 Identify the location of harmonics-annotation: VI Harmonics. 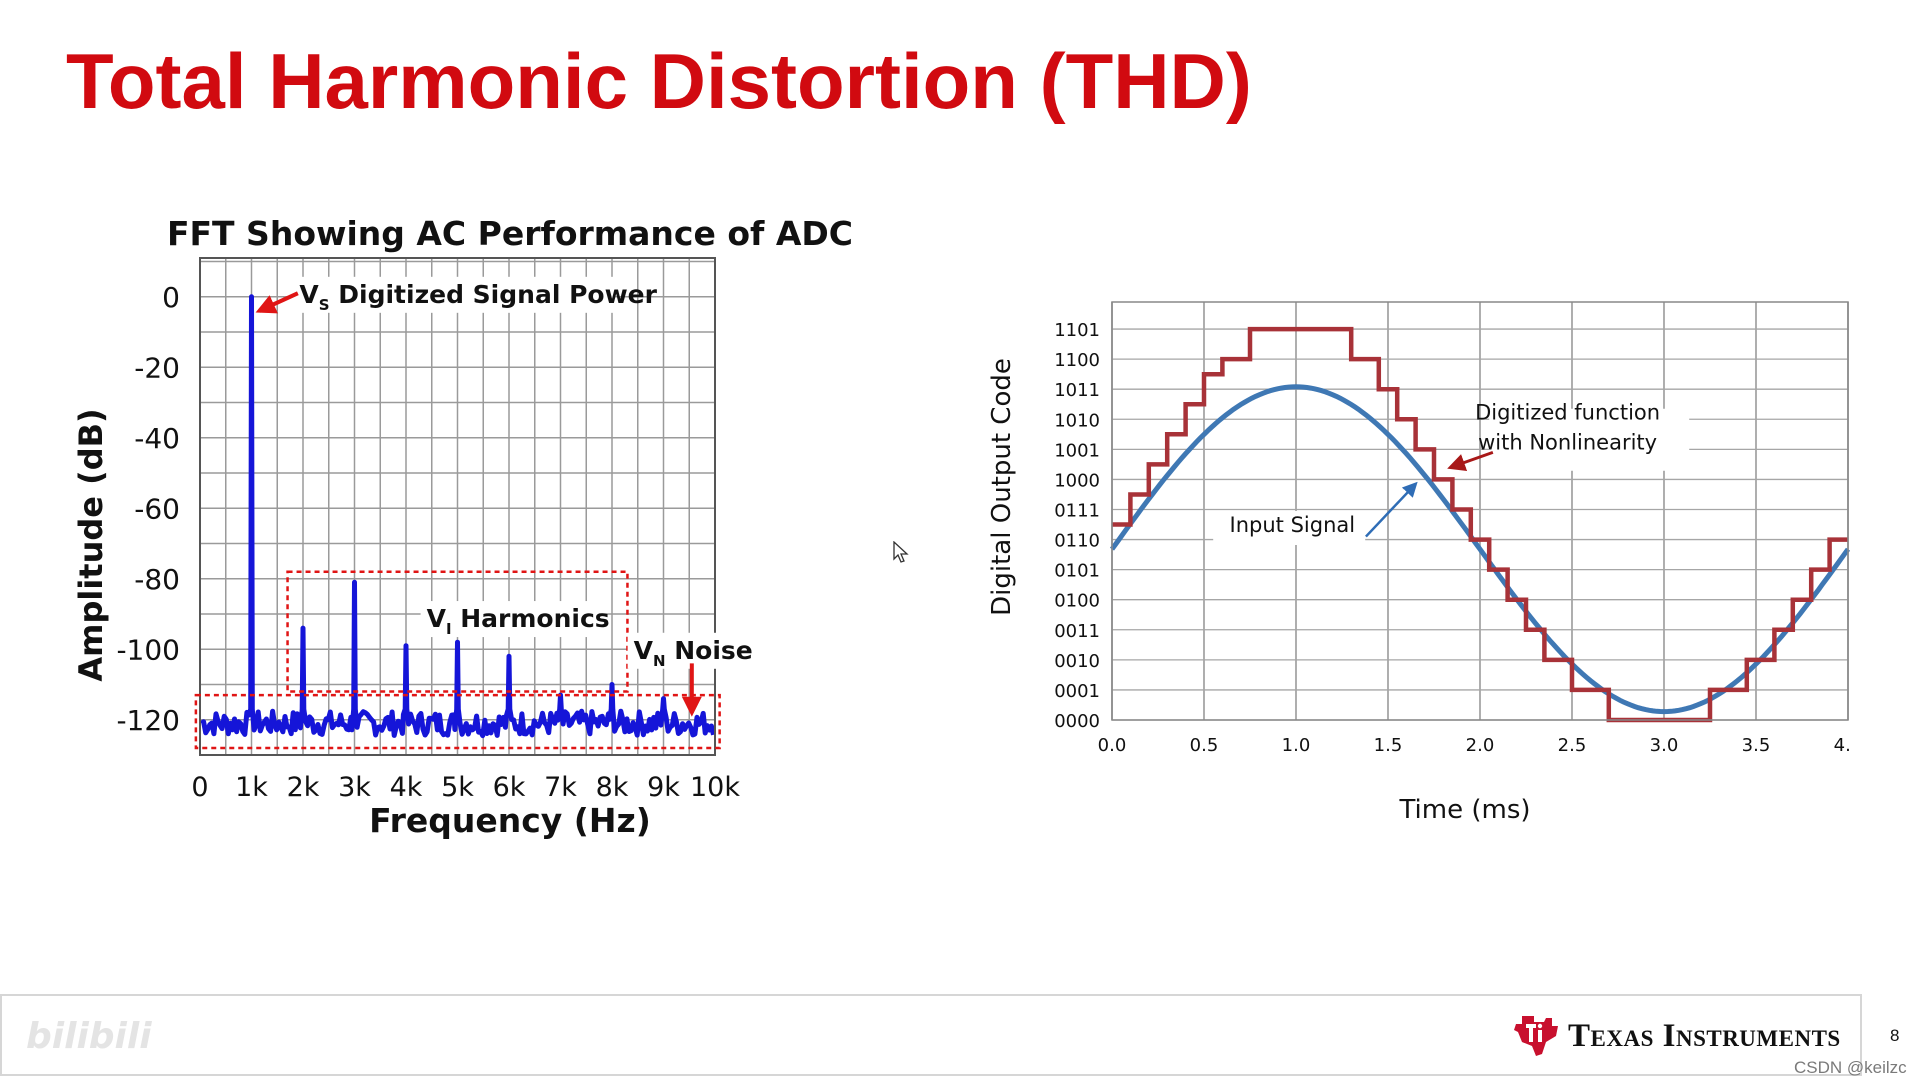
(515, 619).